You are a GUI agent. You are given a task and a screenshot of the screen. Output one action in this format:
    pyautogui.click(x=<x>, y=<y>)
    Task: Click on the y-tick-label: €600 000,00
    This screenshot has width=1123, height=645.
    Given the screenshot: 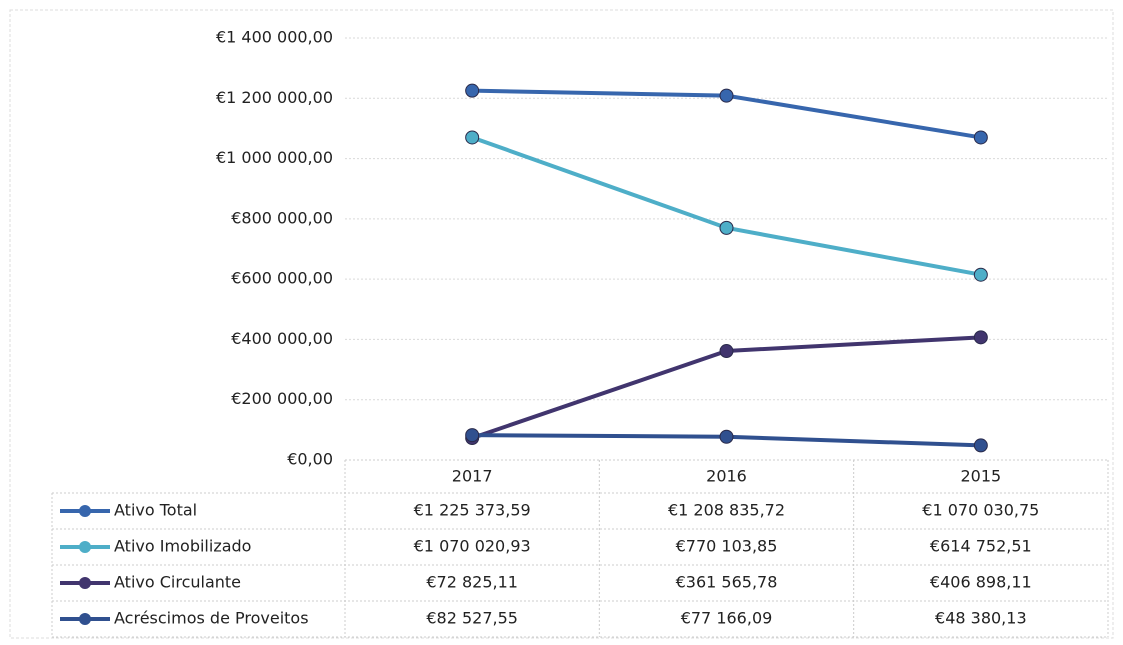 What is the action you would take?
    pyautogui.click(x=282, y=278)
    